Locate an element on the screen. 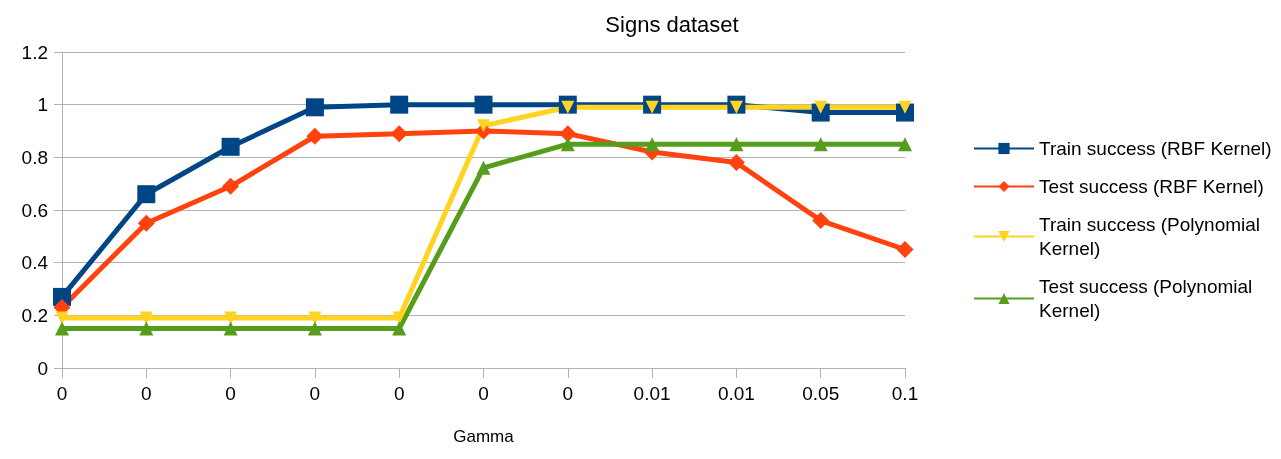 Image resolution: width=1281 pixels, height=459 pixels. legend-label: Test success (RBF Kernel) is located at coordinates (1151, 186).